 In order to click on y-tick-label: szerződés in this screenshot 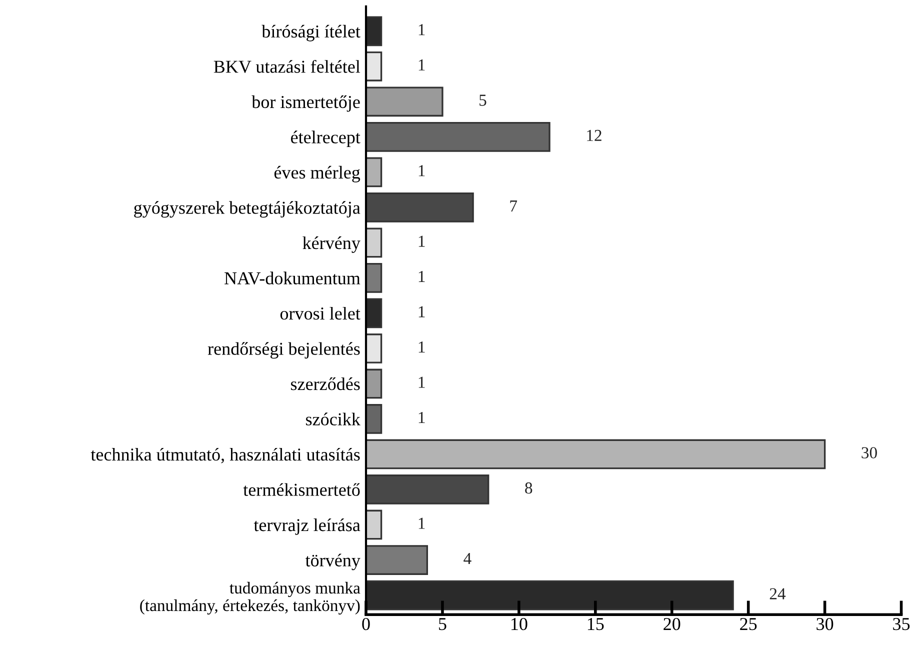, I will do `click(325, 383)`.